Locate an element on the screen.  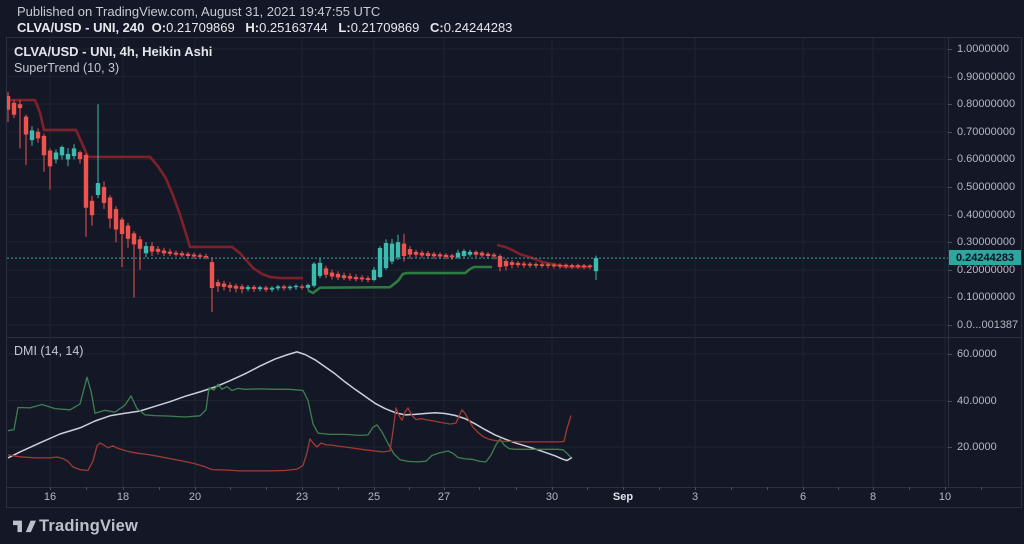
axis-label: 0.20000000 is located at coordinates (981, 270).